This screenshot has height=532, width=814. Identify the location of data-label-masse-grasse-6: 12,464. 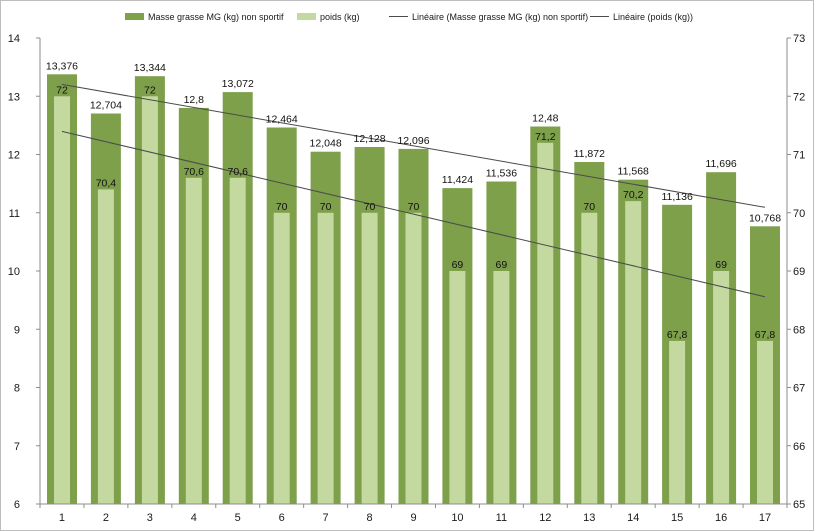
(282, 120).